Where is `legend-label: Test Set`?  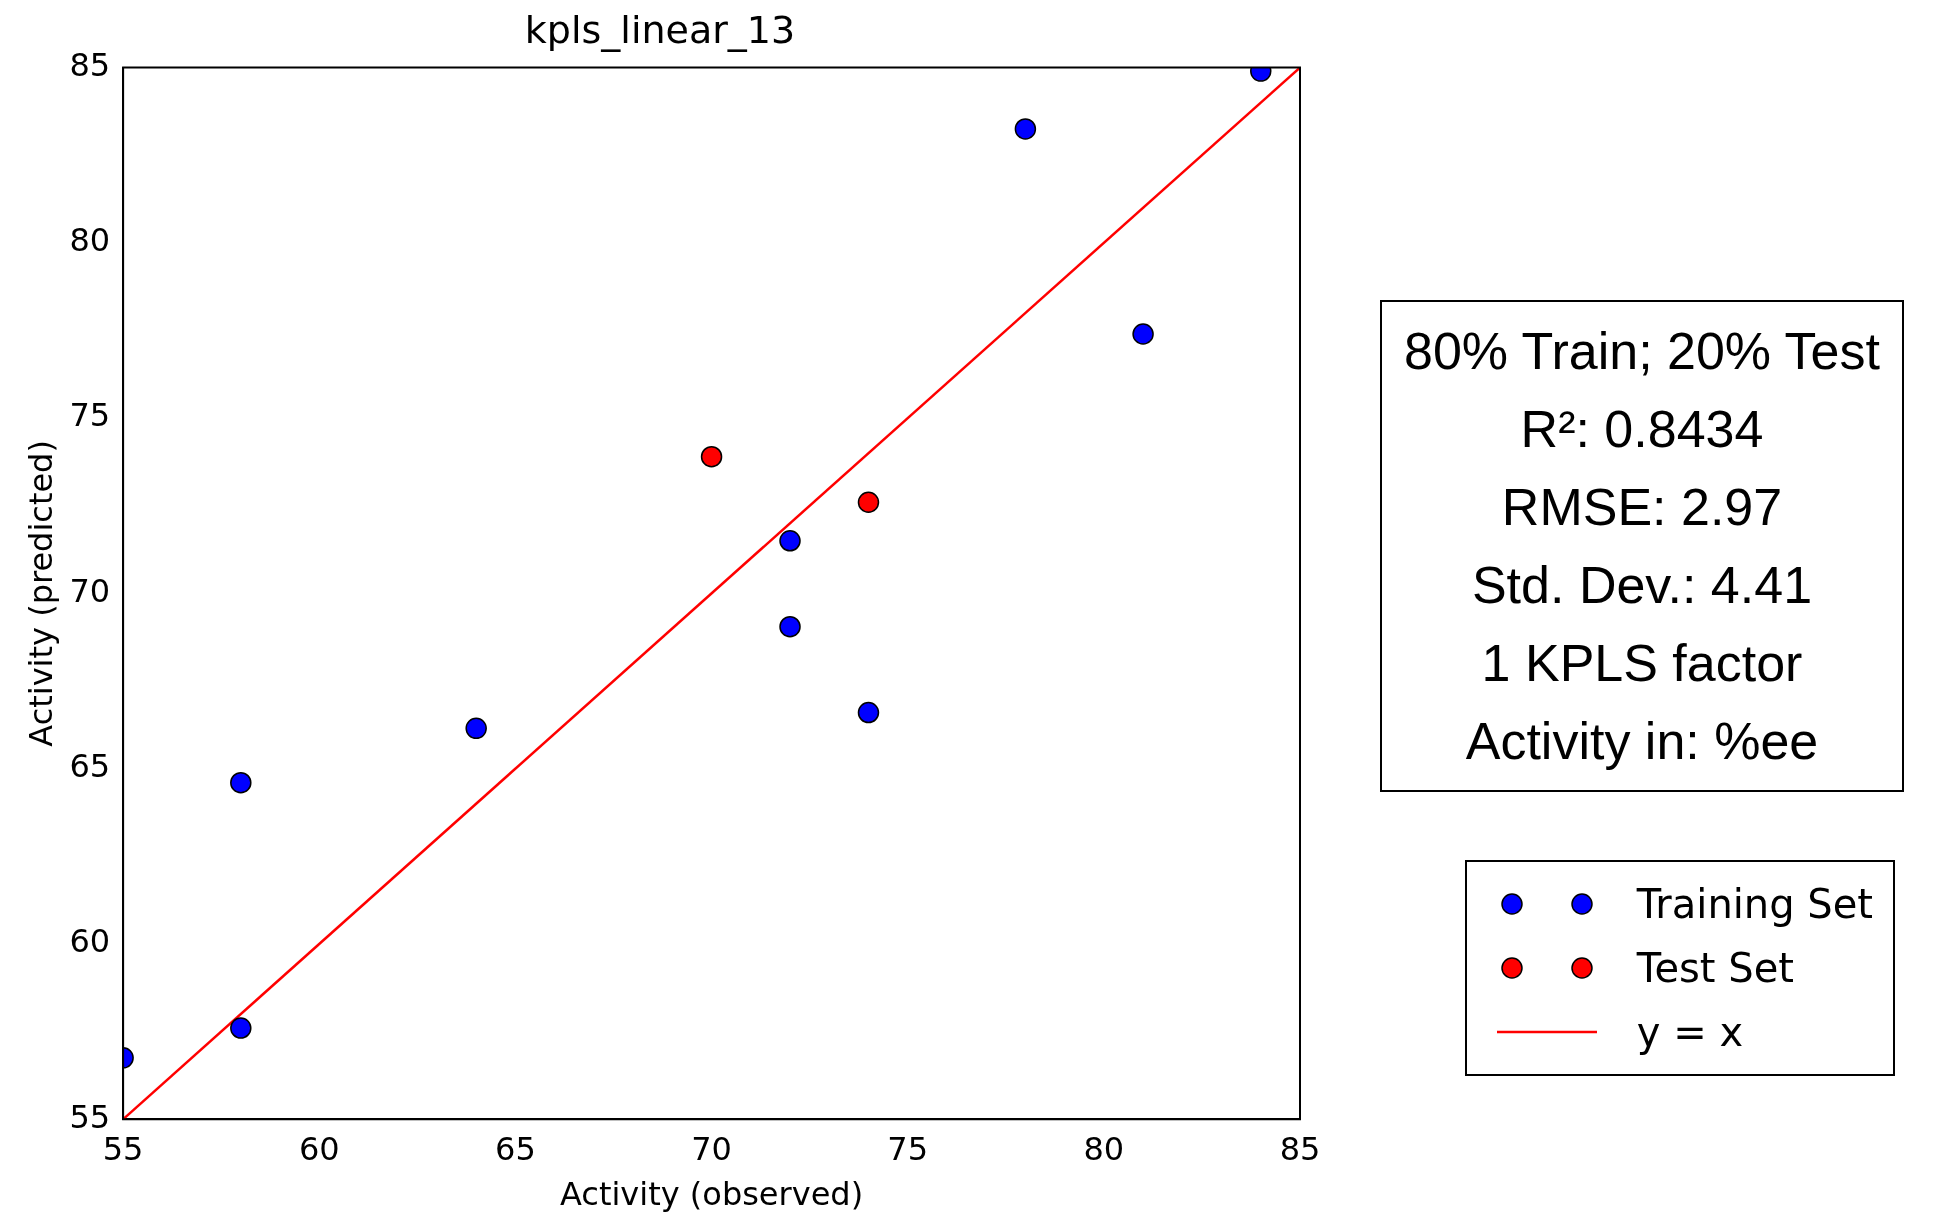 legend-label: Test Set is located at coordinates (1715, 968).